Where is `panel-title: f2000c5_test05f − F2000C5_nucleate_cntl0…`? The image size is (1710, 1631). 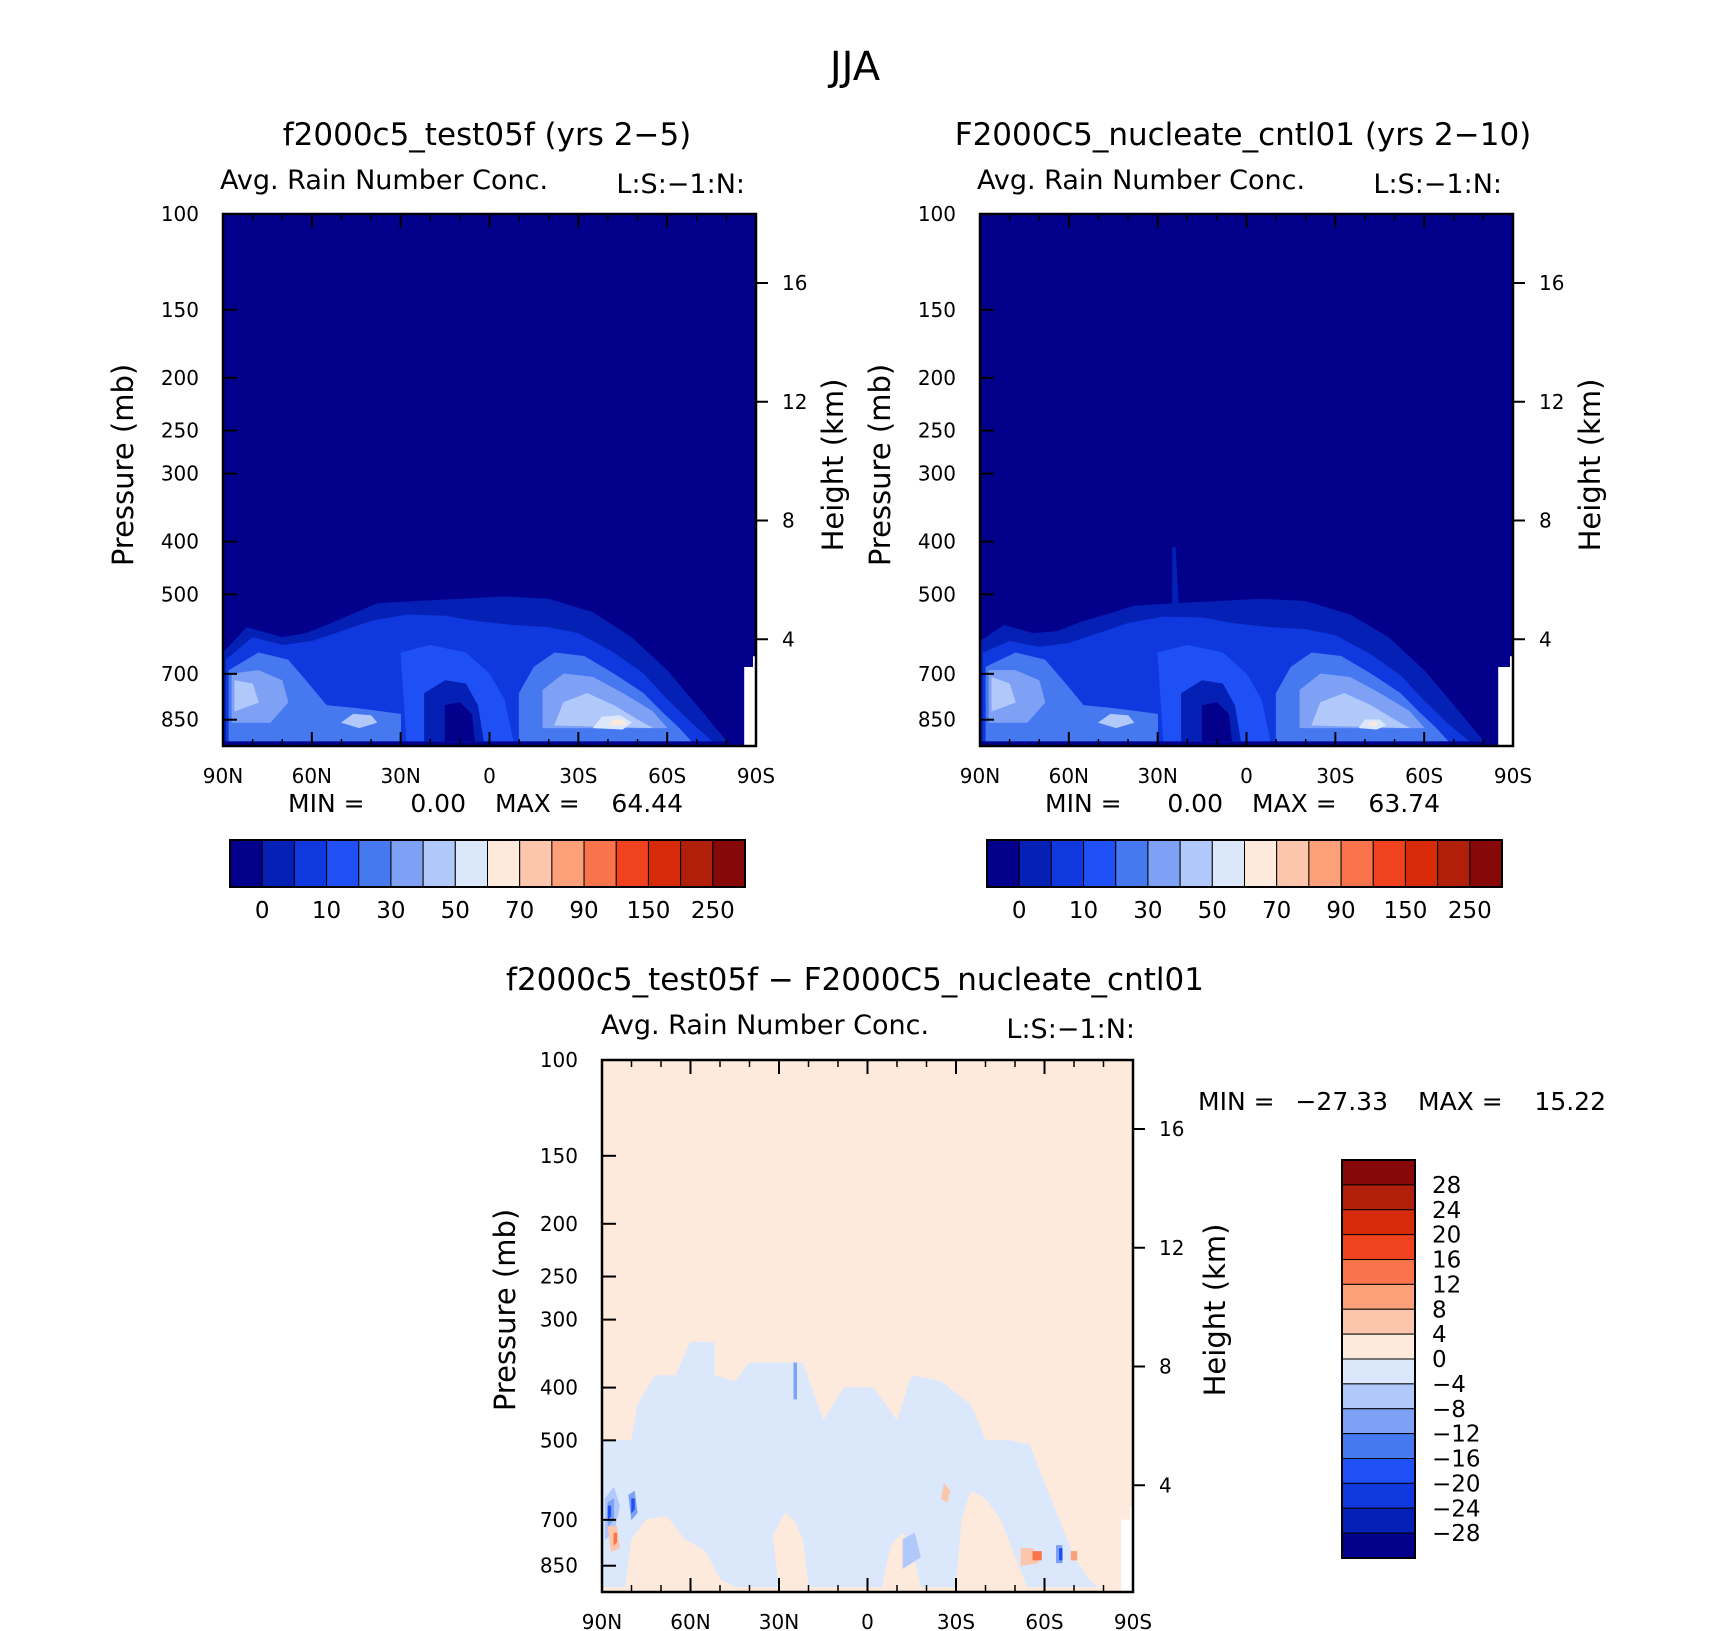 panel-title: f2000c5_test05f − F2000C5_nucleate_cntl0… is located at coordinates (855, 980).